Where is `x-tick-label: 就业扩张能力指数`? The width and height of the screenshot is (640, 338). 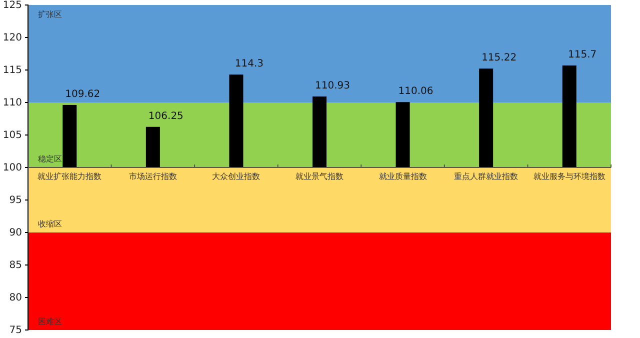 x-tick-label: 就业扩张能力指数 is located at coordinates (70, 177).